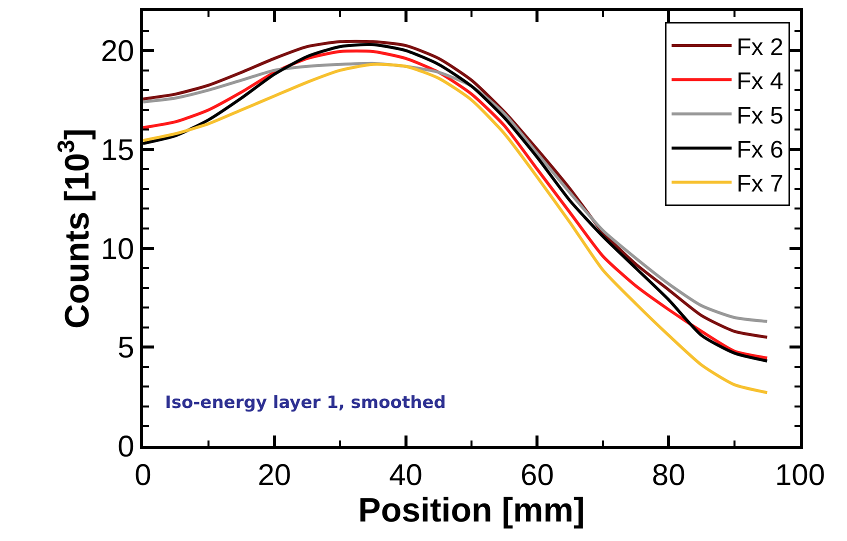  I want to click on x-tick-label: 20, so click(275, 475).